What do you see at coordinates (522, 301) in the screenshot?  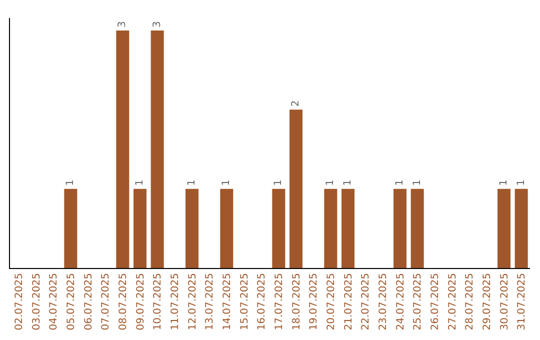 I see `x-tick-label: 31.07.2025` at bounding box center [522, 301].